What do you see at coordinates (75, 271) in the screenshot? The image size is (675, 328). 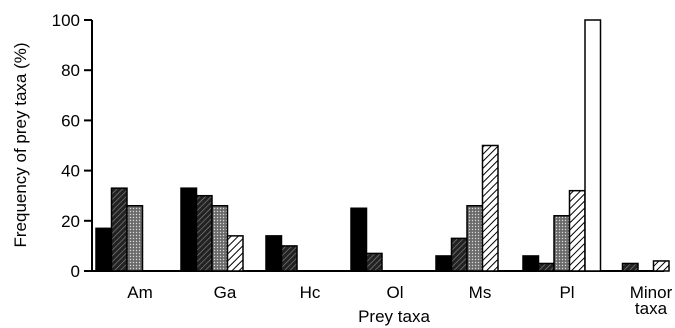 I see `y-tick-label-0: 0` at bounding box center [75, 271].